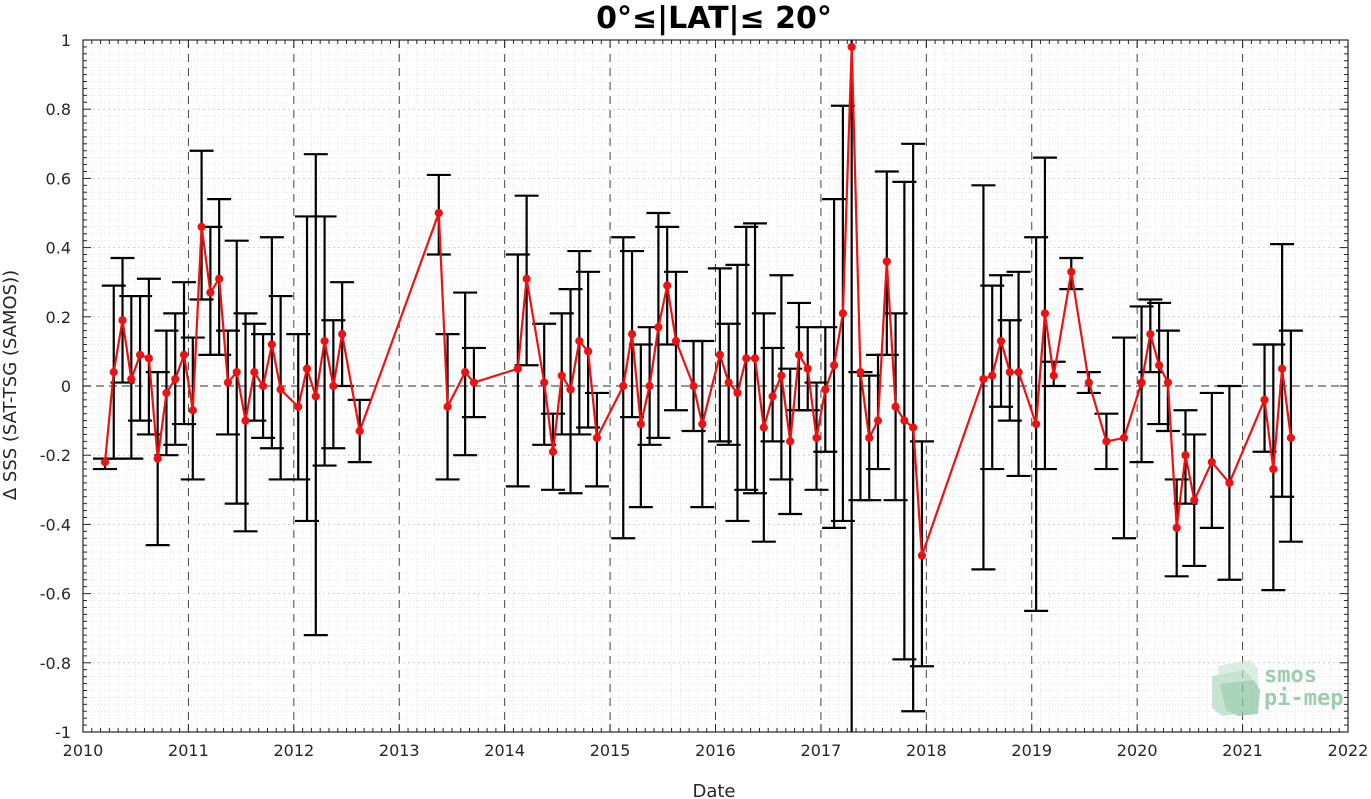  Describe the element at coordinates (1137, 750) in the screenshot. I see `x-tick-label: 2020` at that location.